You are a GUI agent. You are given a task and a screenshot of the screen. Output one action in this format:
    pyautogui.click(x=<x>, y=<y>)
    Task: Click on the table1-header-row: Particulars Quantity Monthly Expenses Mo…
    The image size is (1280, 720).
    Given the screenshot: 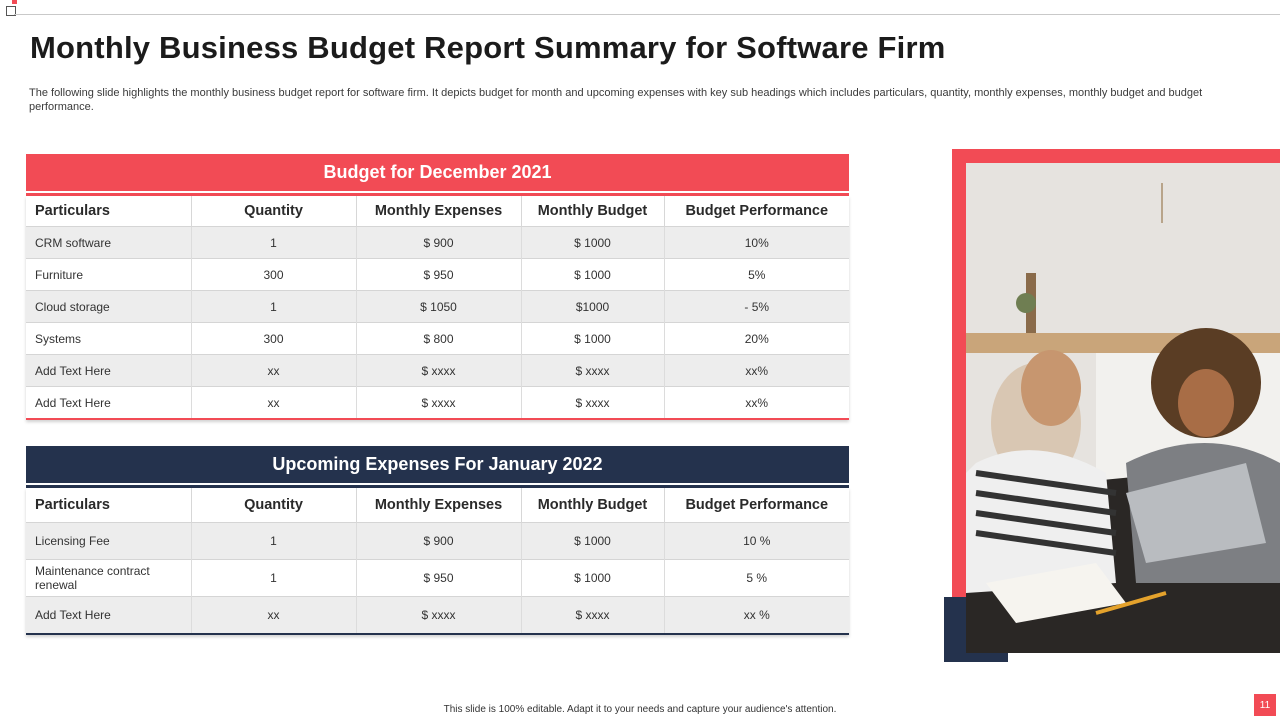 What is the action you would take?
    pyautogui.click(x=437, y=211)
    